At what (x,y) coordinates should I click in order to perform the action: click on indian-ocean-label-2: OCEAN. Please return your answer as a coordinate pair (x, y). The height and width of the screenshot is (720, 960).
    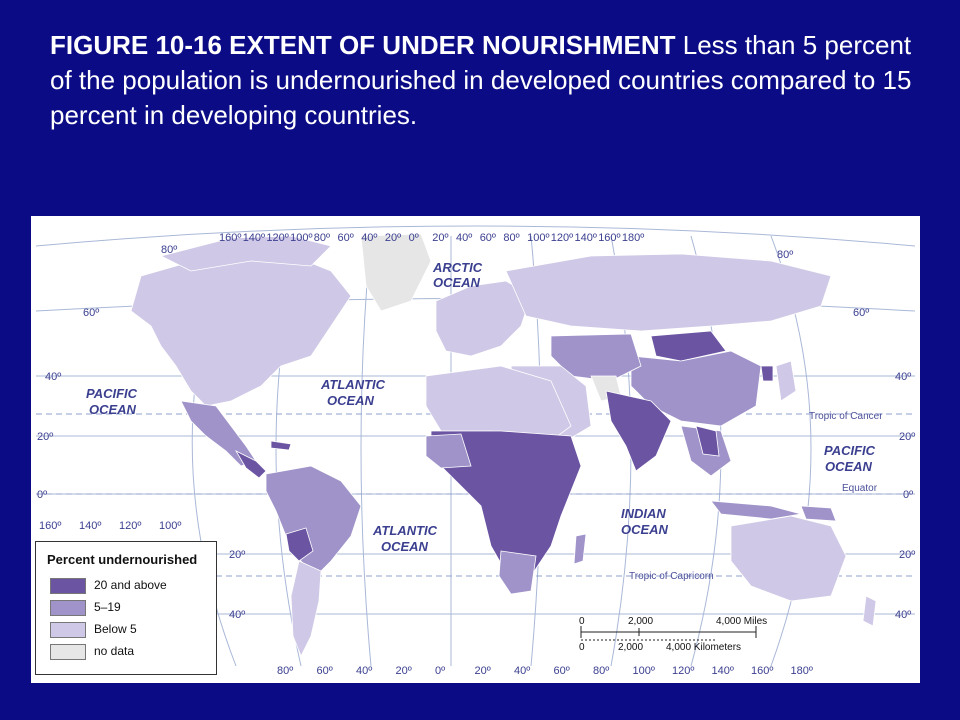
    Looking at the image, I should click on (645, 529).